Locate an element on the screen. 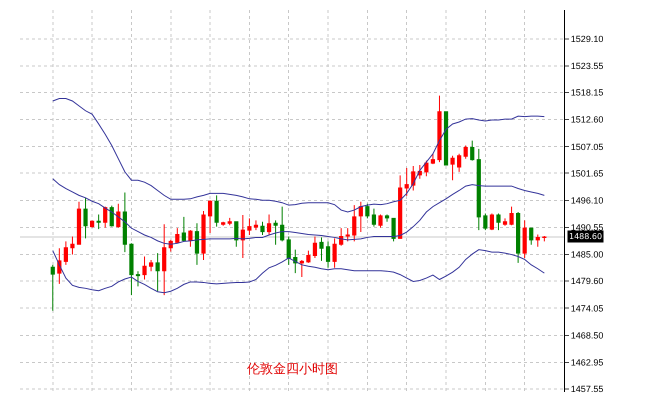 The width and height of the screenshot is (659, 402). y-tick-label: 1507.05 is located at coordinates (587, 147).